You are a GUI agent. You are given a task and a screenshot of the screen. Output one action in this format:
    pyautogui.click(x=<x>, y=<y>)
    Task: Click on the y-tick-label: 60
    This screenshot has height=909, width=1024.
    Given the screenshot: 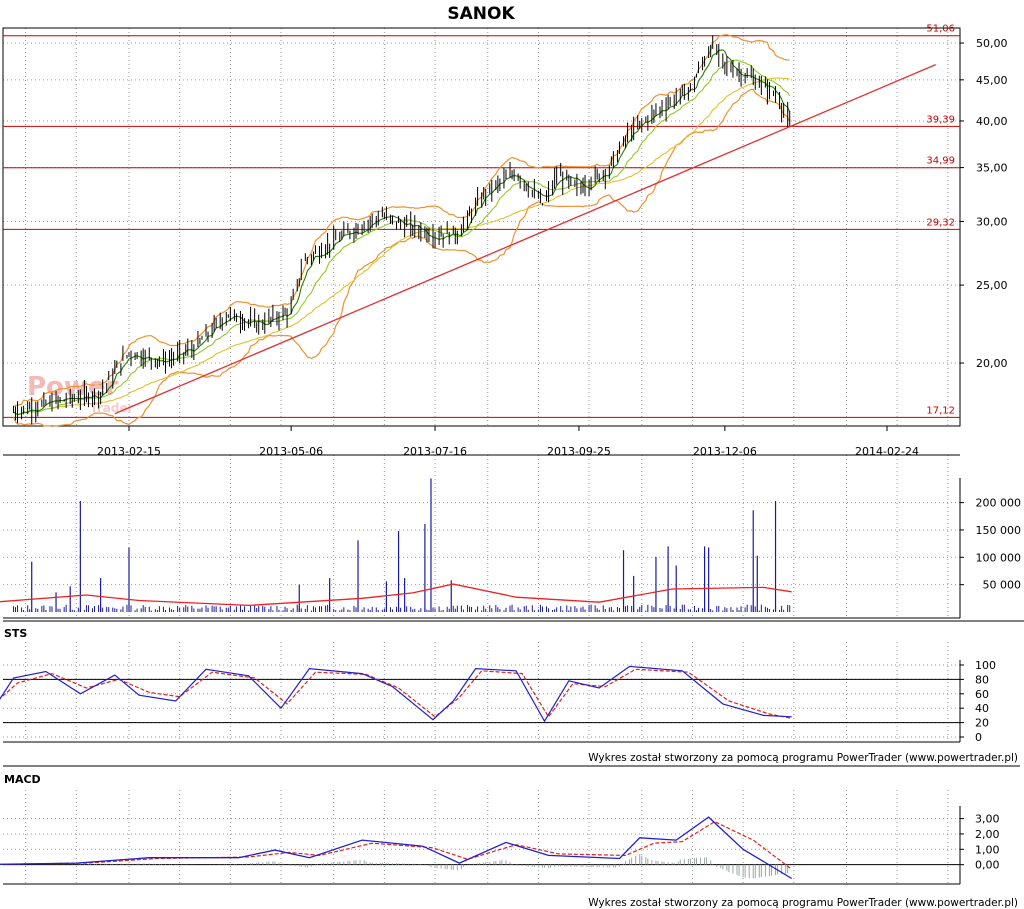 What is the action you would take?
    pyautogui.click(x=982, y=694)
    